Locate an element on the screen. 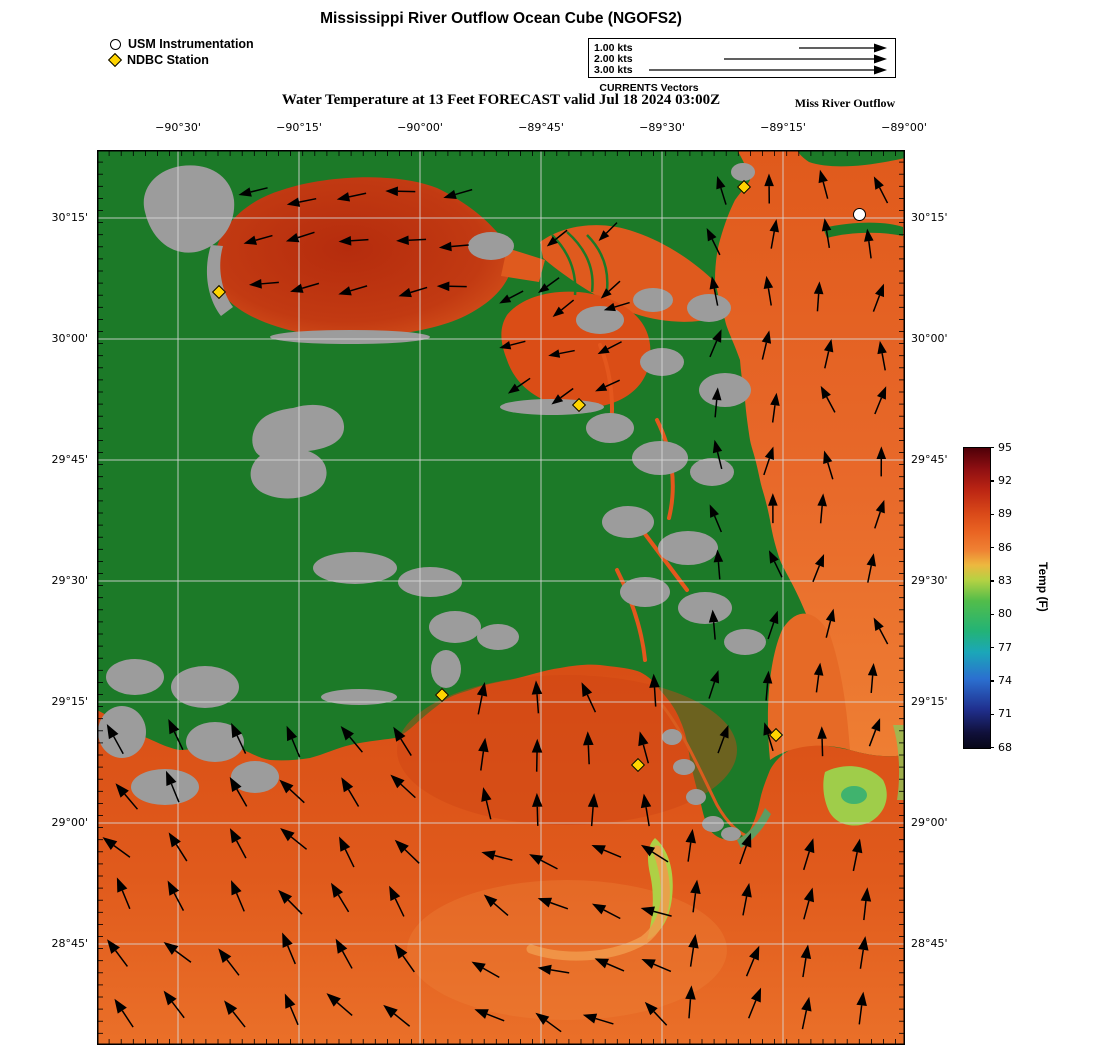 This screenshot has height=1050, width=1100. colorbar-tick-label: 77 is located at coordinates (1005, 647).